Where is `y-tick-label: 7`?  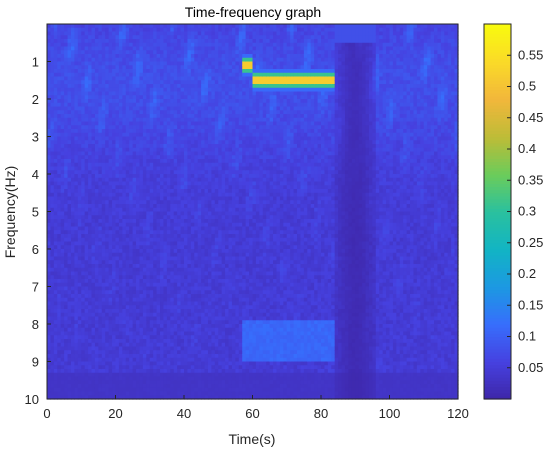
y-tick-label: 7 is located at coordinates (35, 287).